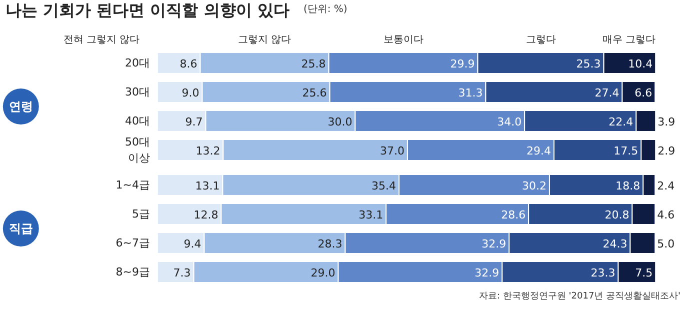 Image resolution: width=680 pixels, height=331 pixels. What do you see at coordinates (325, 9) in the screenshot?
I see `chart-subtitle: (단위: %)` at bounding box center [325, 9].